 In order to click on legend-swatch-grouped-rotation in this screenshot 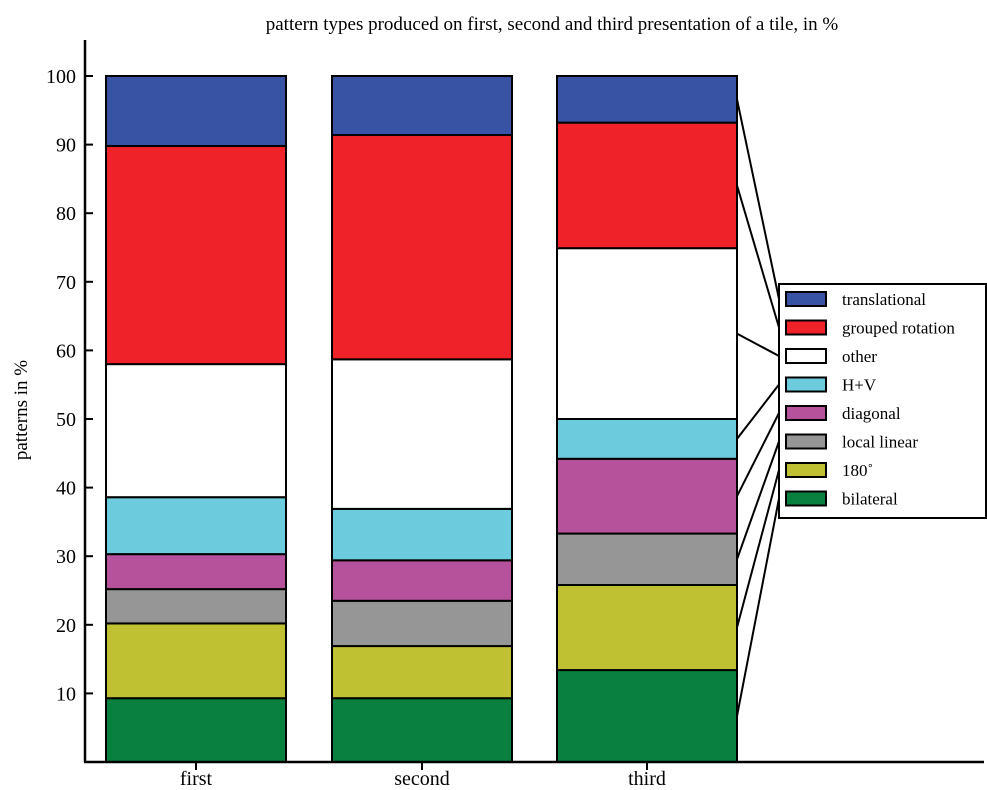, I will do `click(806, 327)`.